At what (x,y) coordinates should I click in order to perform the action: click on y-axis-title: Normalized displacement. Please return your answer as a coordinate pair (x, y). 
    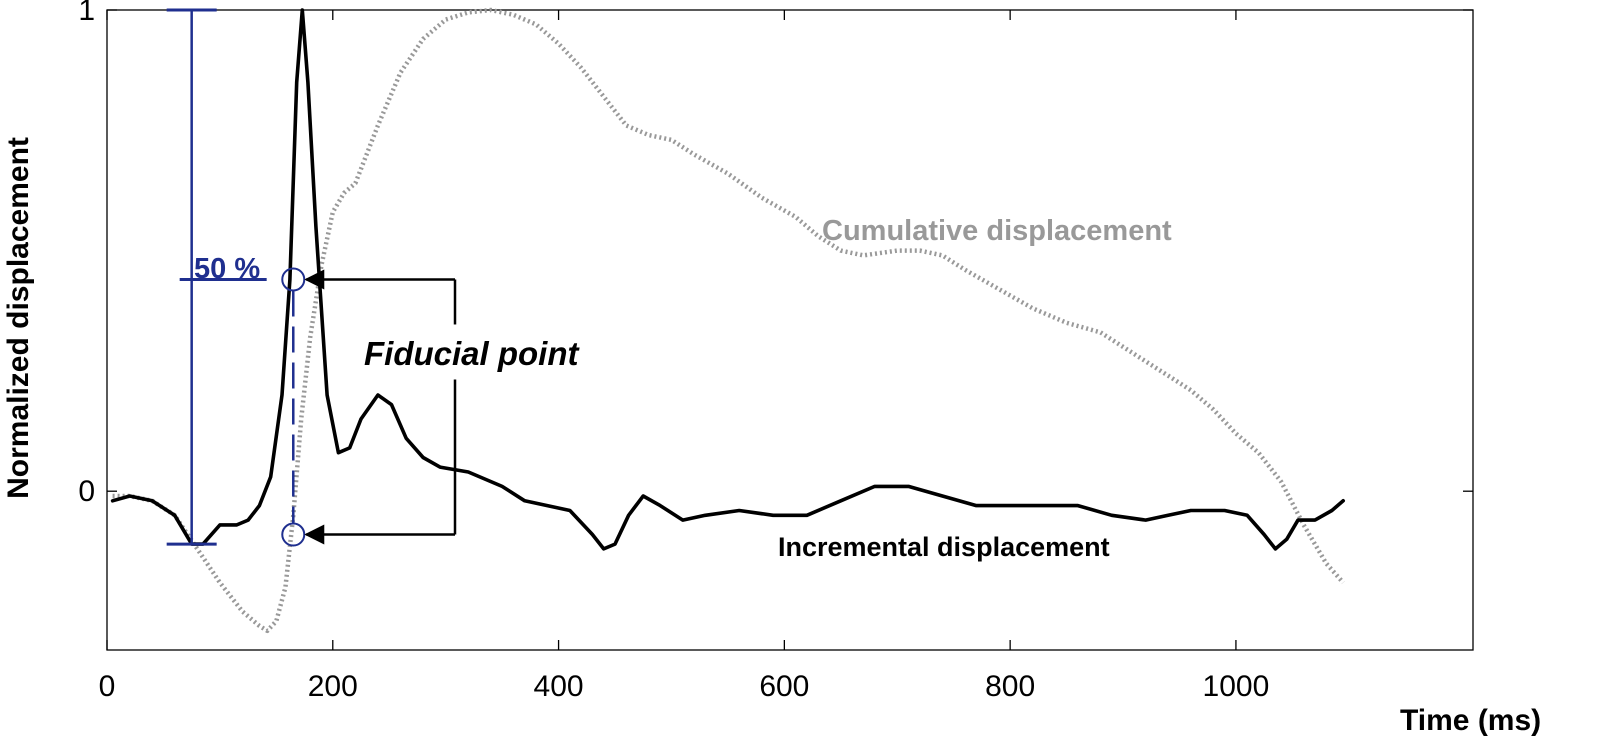
    Looking at the image, I should click on (18, 318).